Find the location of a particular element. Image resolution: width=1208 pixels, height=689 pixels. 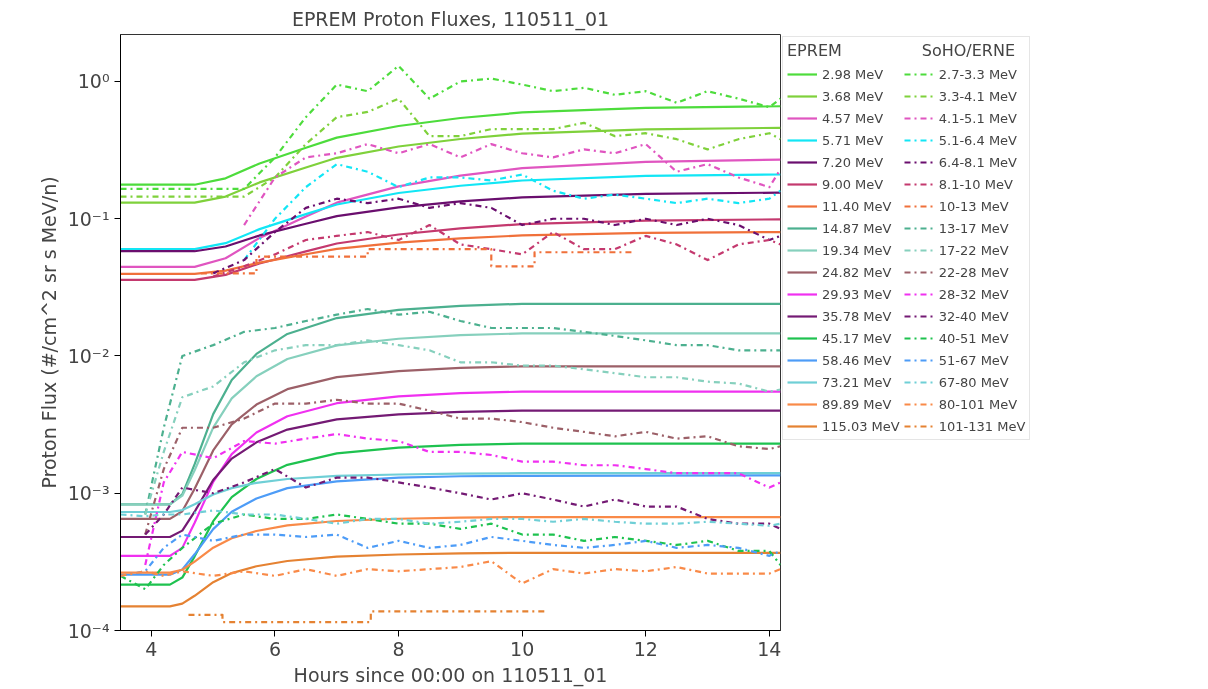

legend-label: 17-22 MeV is located at coordinates (973, 250).